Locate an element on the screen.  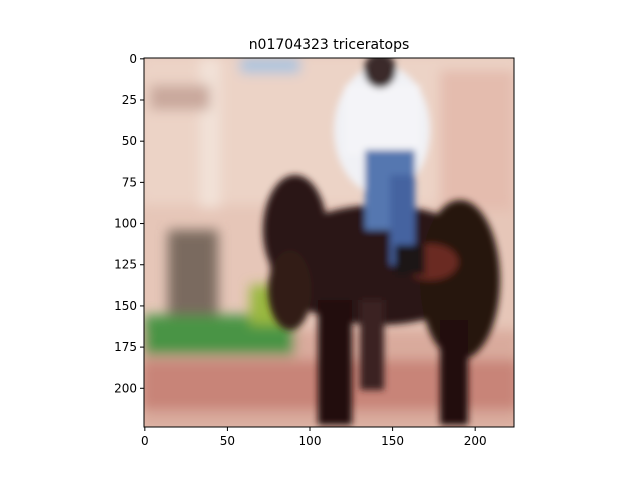
x-tick-label: 0 is located at coordinates (145, 441).